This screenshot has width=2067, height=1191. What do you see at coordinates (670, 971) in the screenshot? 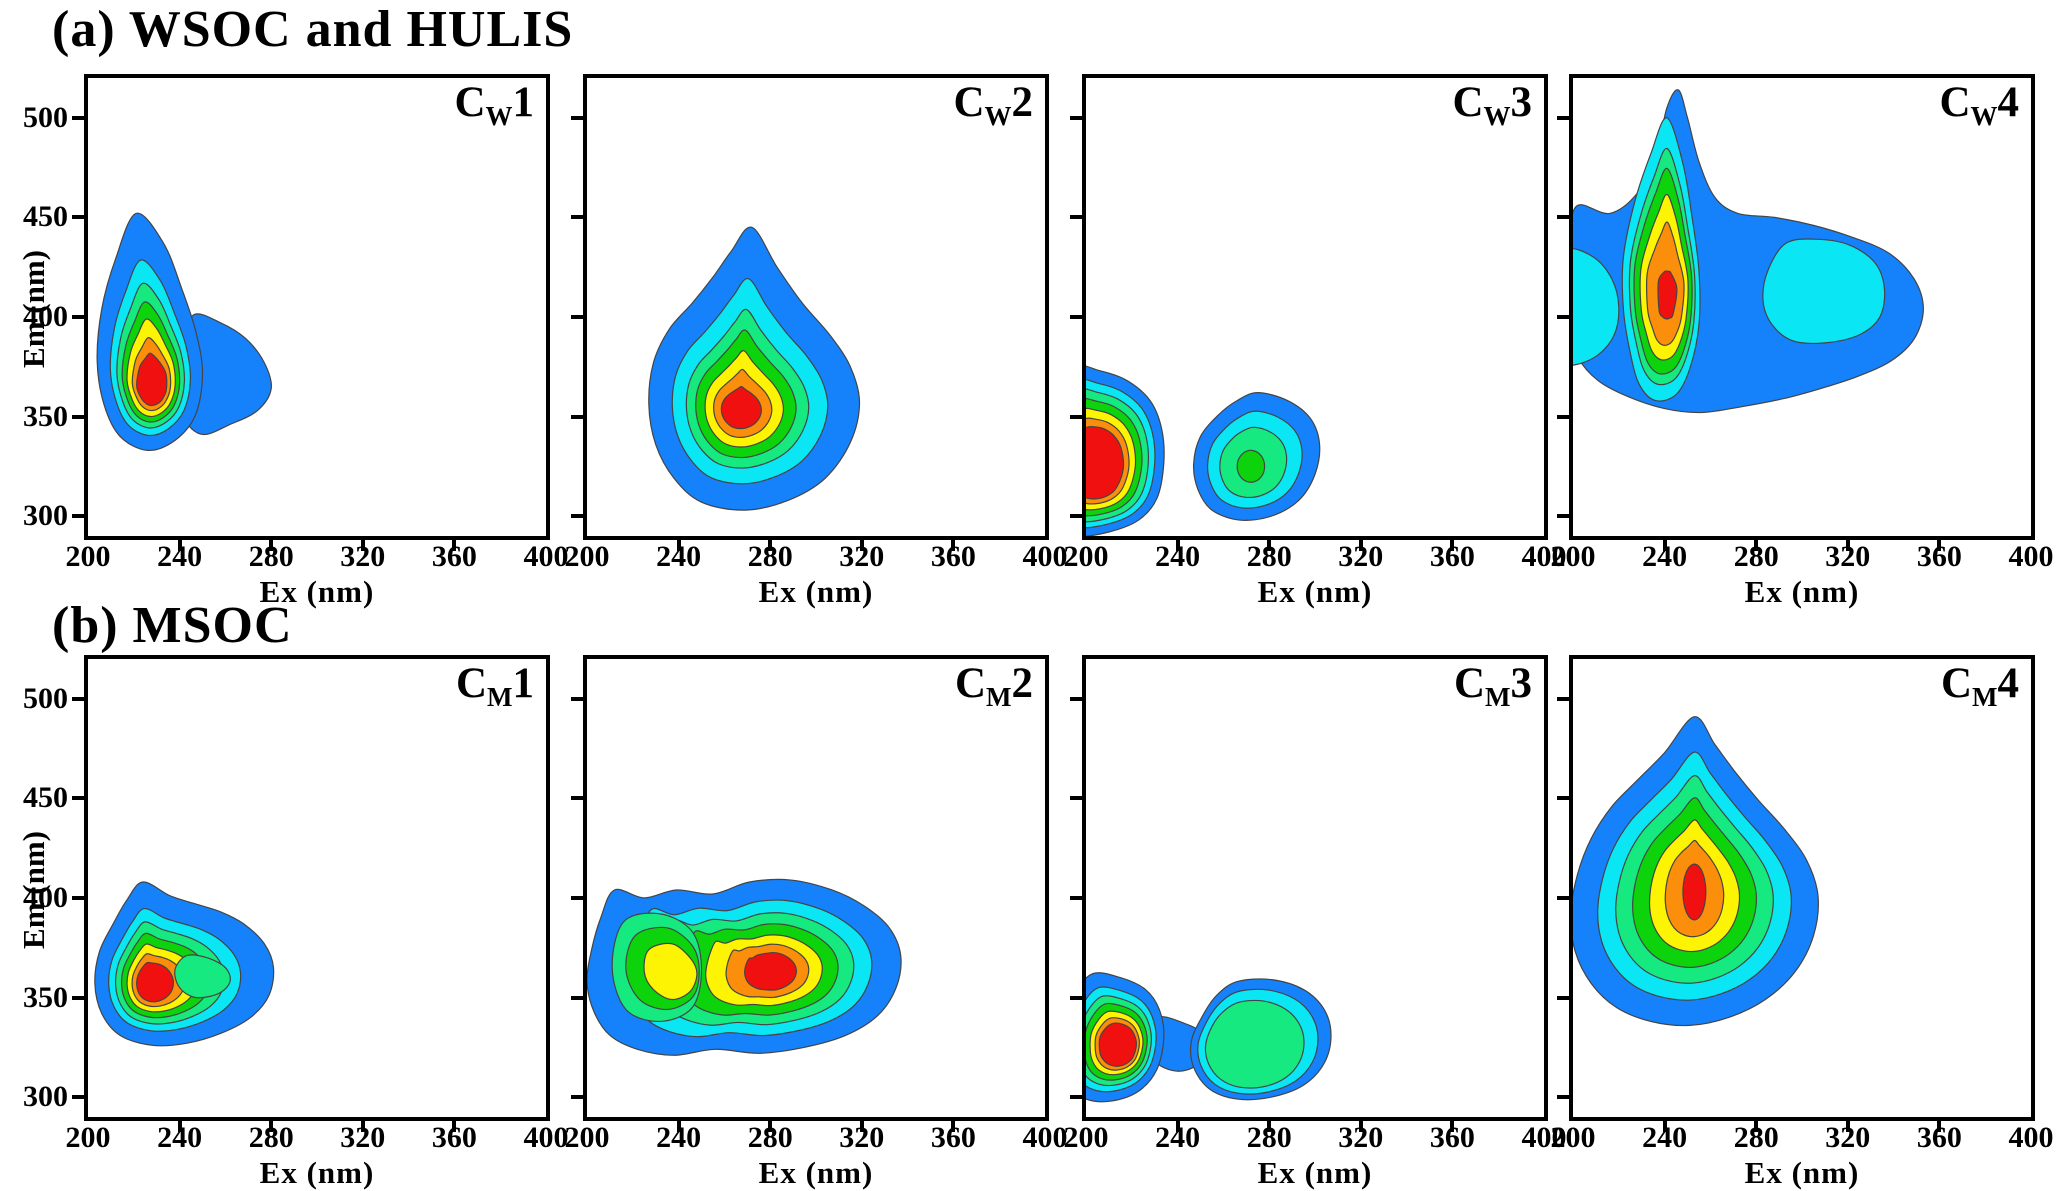
I see `contour-CM2-blob3-level4` at bounding box center [670, 971].